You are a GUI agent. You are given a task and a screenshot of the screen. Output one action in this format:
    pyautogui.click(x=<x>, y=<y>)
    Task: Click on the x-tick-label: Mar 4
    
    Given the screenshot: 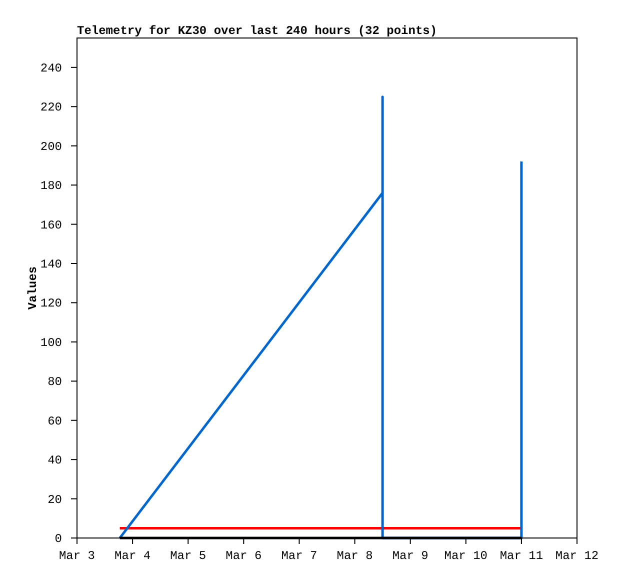 What is the action you would take?
    pyautogui.click(x=132, y=556)
    